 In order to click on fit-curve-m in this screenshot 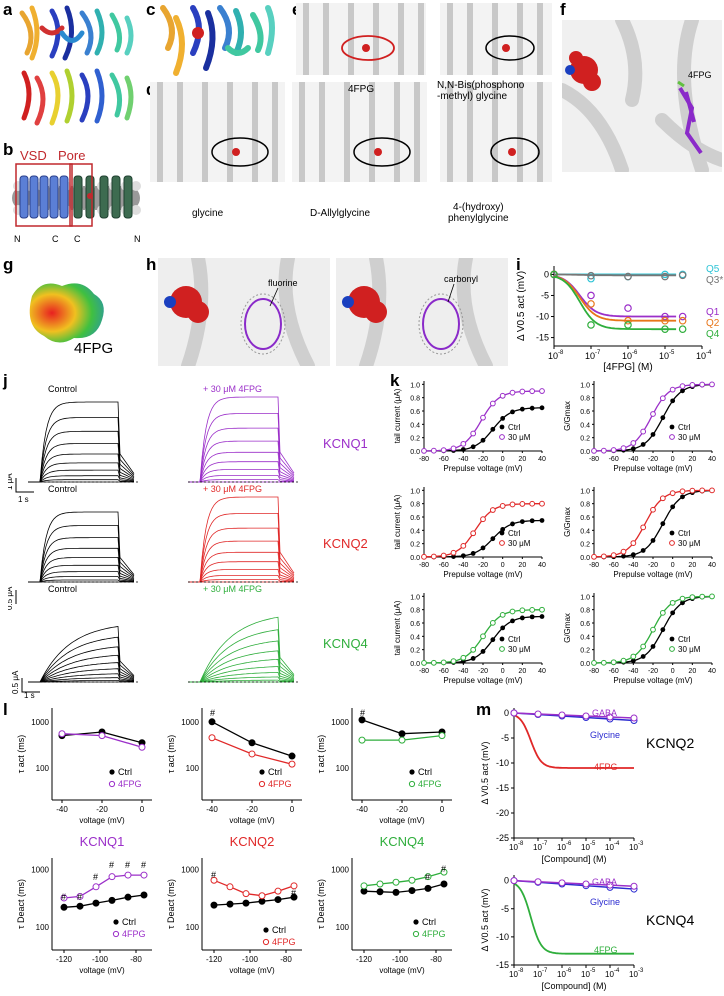, I will do `click(574, 883)`.